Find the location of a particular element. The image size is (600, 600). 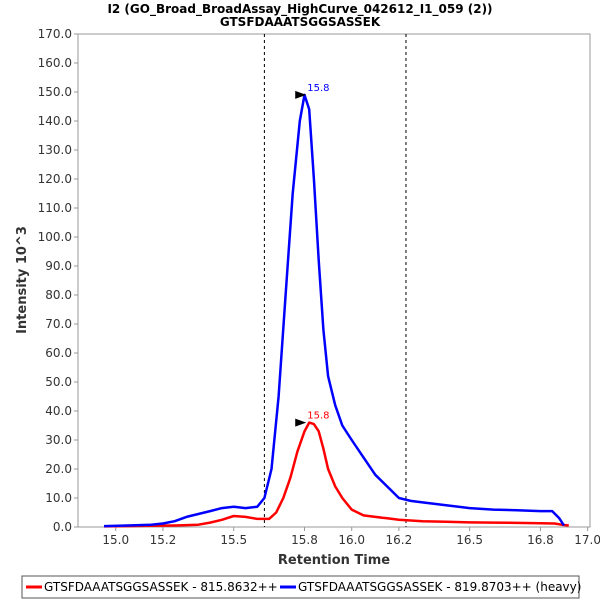

y-axis-title: Intensity 10^3 is located at coordinates (22, 280).